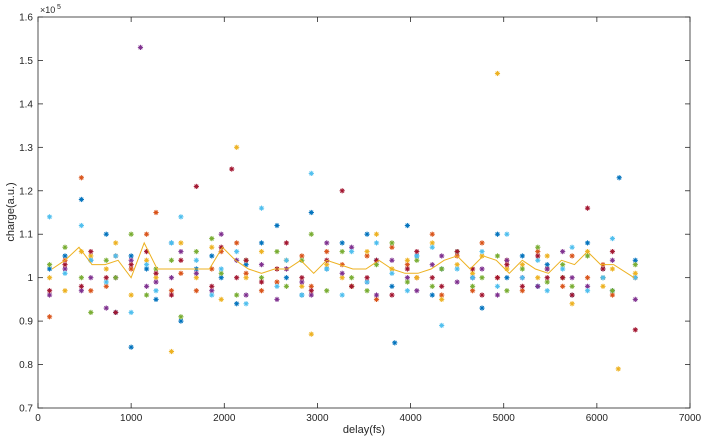 The width and height of the screenshot is (706, 437). I want to click on y-tick-label: 1.6, so click(26, 18).